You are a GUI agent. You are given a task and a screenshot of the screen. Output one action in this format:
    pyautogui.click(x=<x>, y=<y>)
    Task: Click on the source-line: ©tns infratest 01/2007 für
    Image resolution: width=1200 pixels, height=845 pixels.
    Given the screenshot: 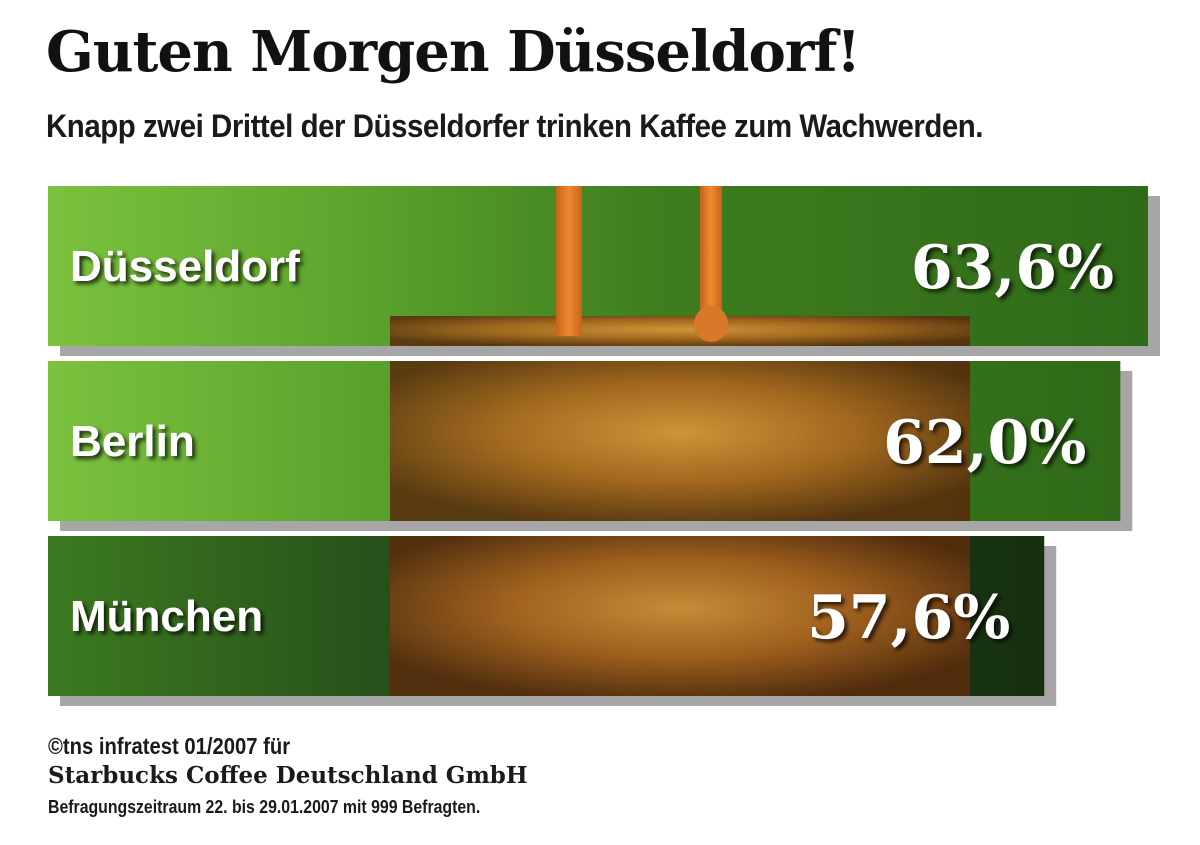 What is the action you would take?
    pyautogui.click(x=169, y=746)
    